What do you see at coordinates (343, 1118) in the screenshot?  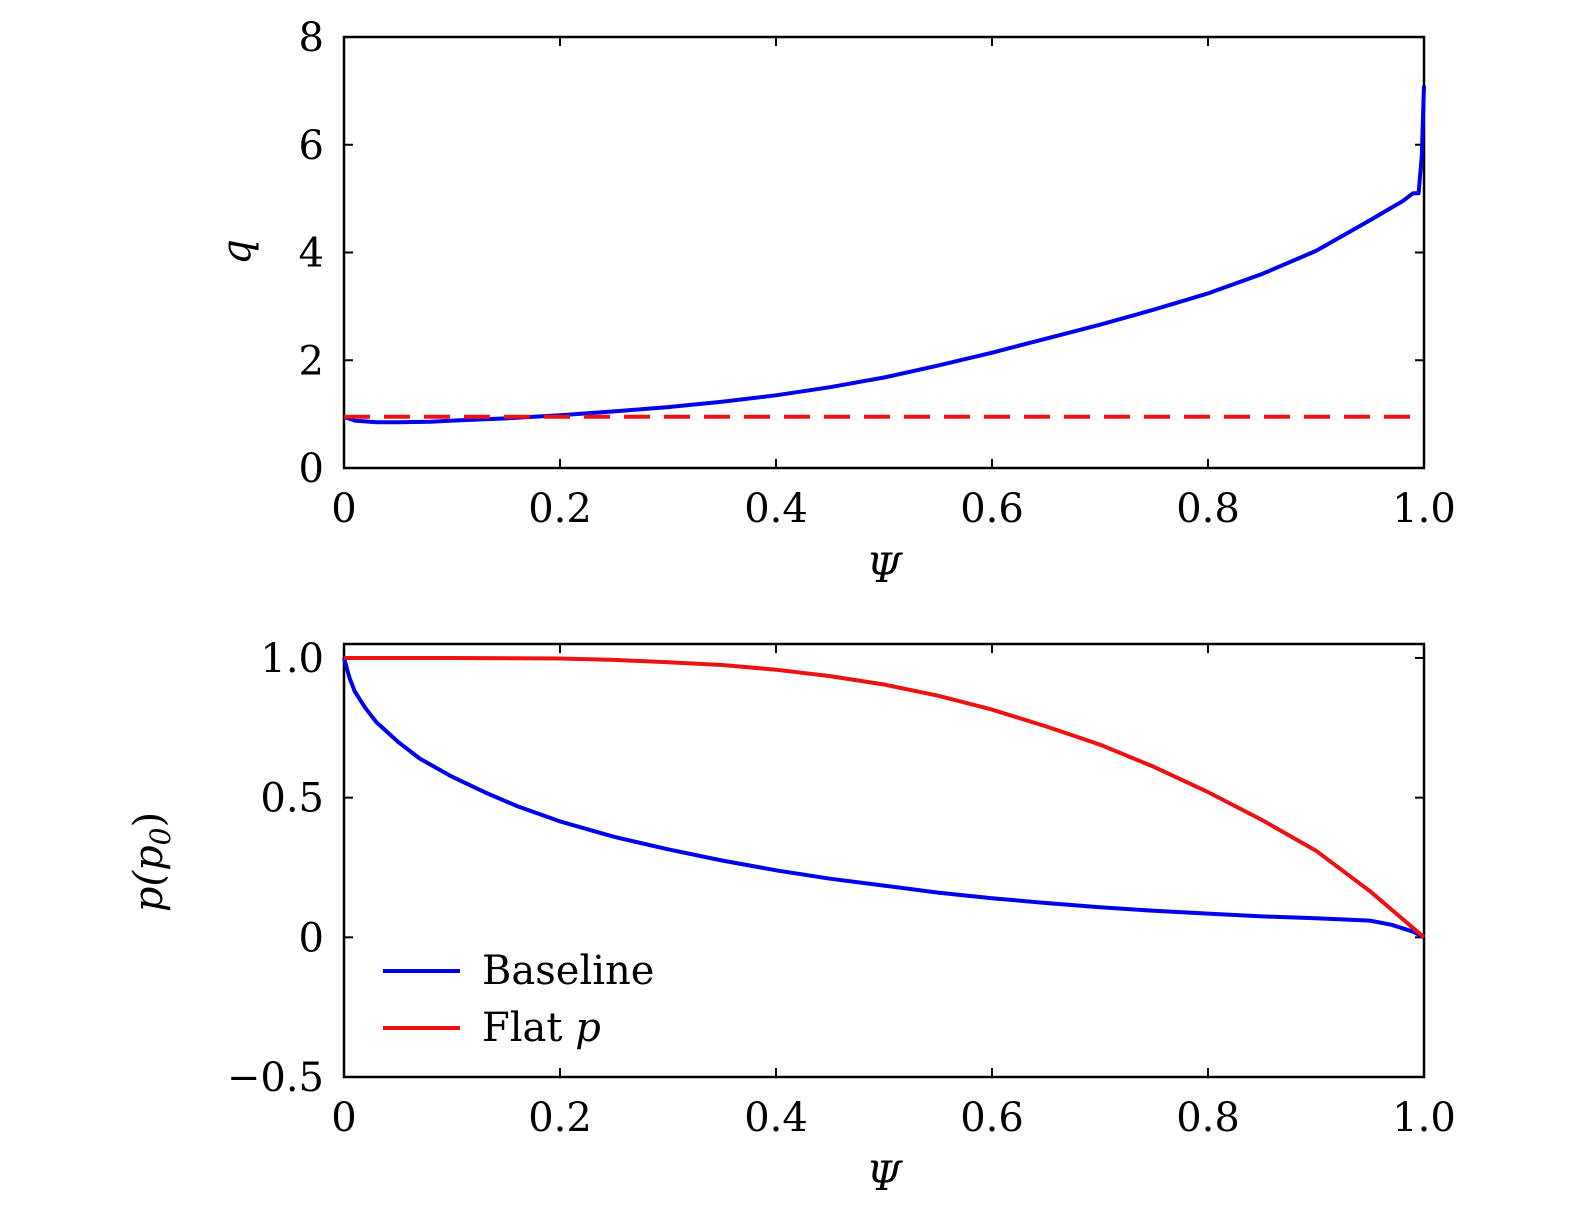 I see `p-x-tick-label: 0` at bounding box center [343, 1118].